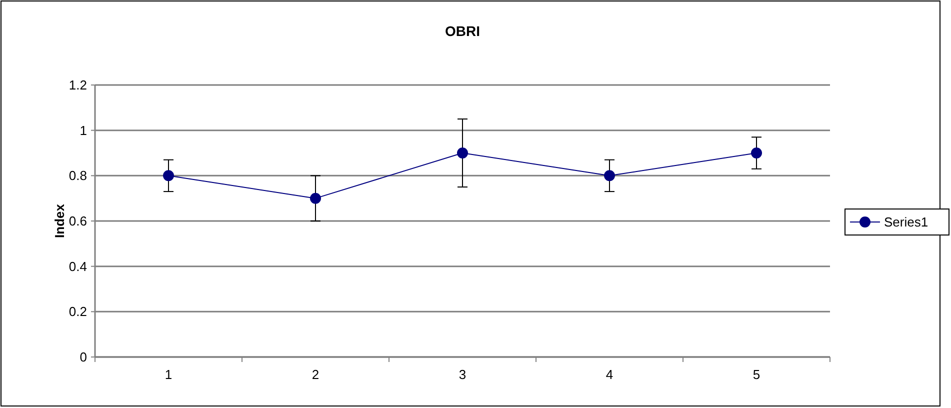  Describe the element at coordinates (77, 221) in the screenshot. I see `y-tick-label: 0.6` at that location.